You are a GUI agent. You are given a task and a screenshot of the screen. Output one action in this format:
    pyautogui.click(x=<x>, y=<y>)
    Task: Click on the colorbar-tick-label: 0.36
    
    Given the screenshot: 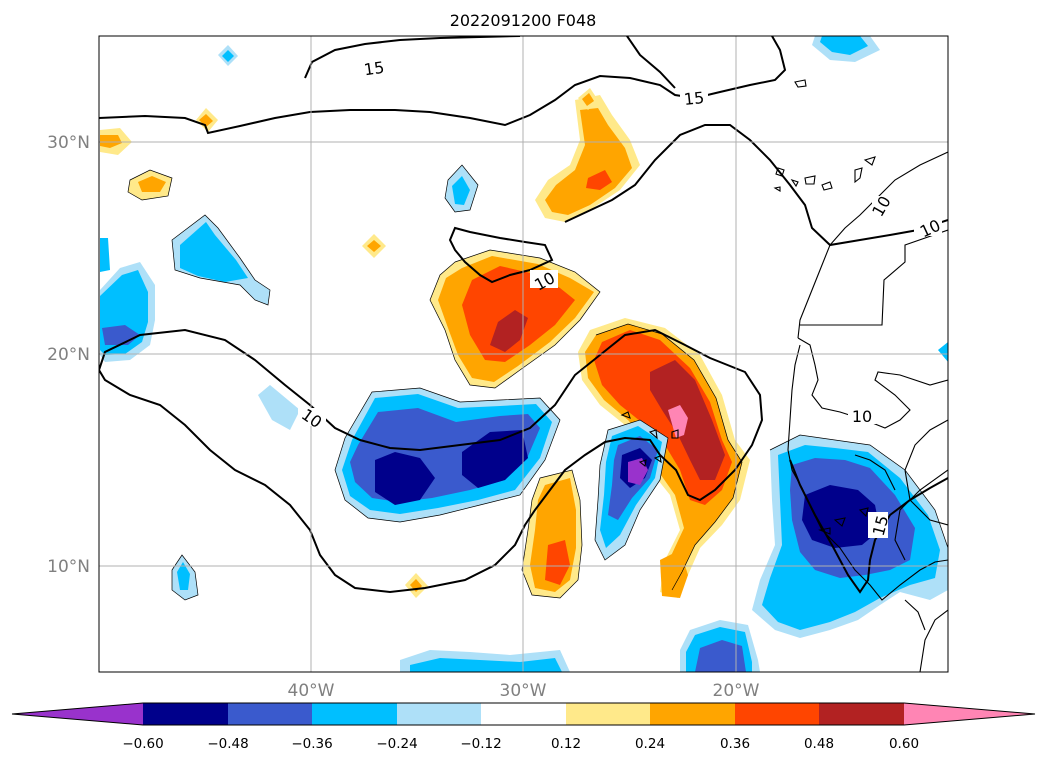 What is the action you would take?
    pyautogui.click(x=735, y=744)
    